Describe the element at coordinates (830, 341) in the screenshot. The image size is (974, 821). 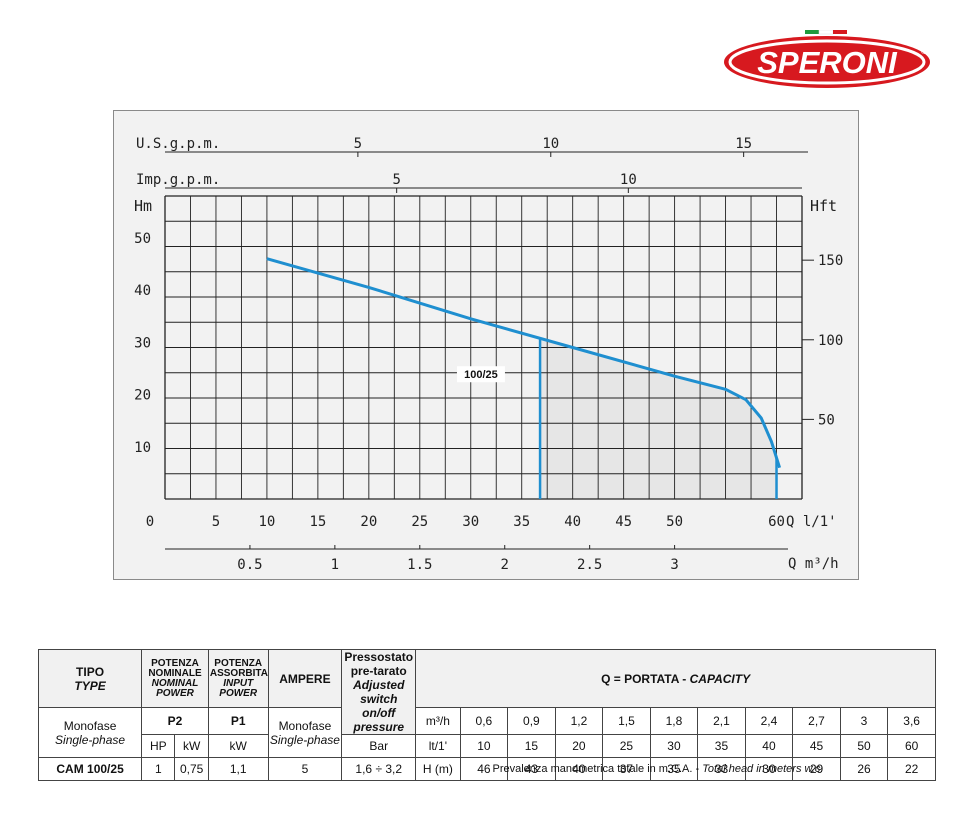
I see `right-tick-label: 100` at that location.